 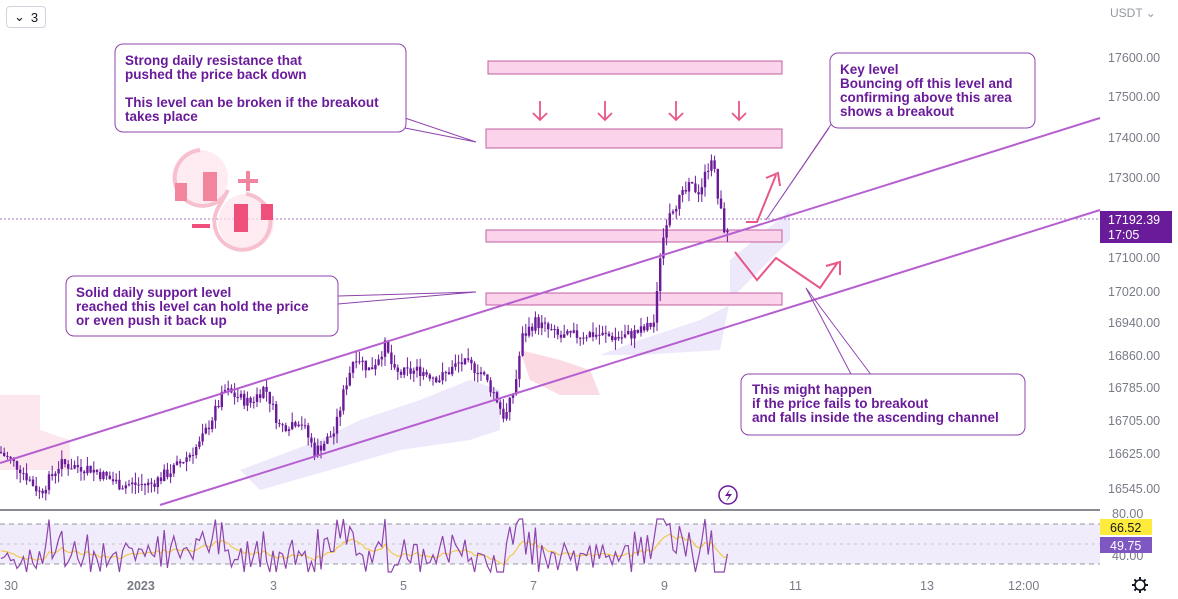 I want to click on lightning-icon, so click(x=728, y=495).